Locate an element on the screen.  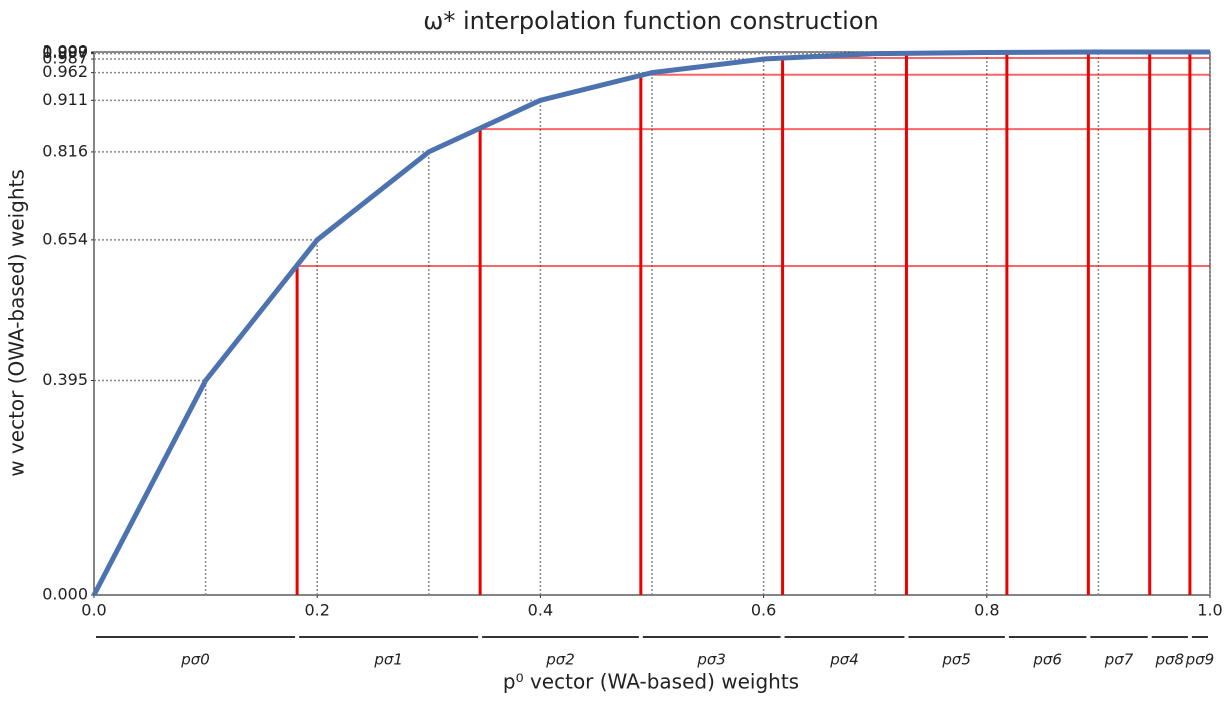
y-tick-label: 0.816 is located at coordinates (65, 150).